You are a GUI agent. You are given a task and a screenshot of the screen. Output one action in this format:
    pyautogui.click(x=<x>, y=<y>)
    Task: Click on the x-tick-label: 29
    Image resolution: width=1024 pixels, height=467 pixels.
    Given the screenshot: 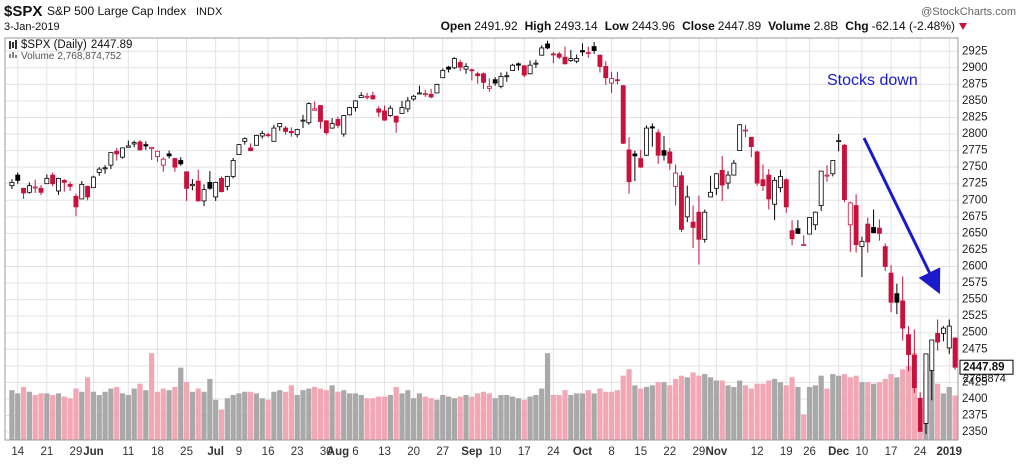 What is the action you would take?
    pyautogui.click(x=76, y=452)
    